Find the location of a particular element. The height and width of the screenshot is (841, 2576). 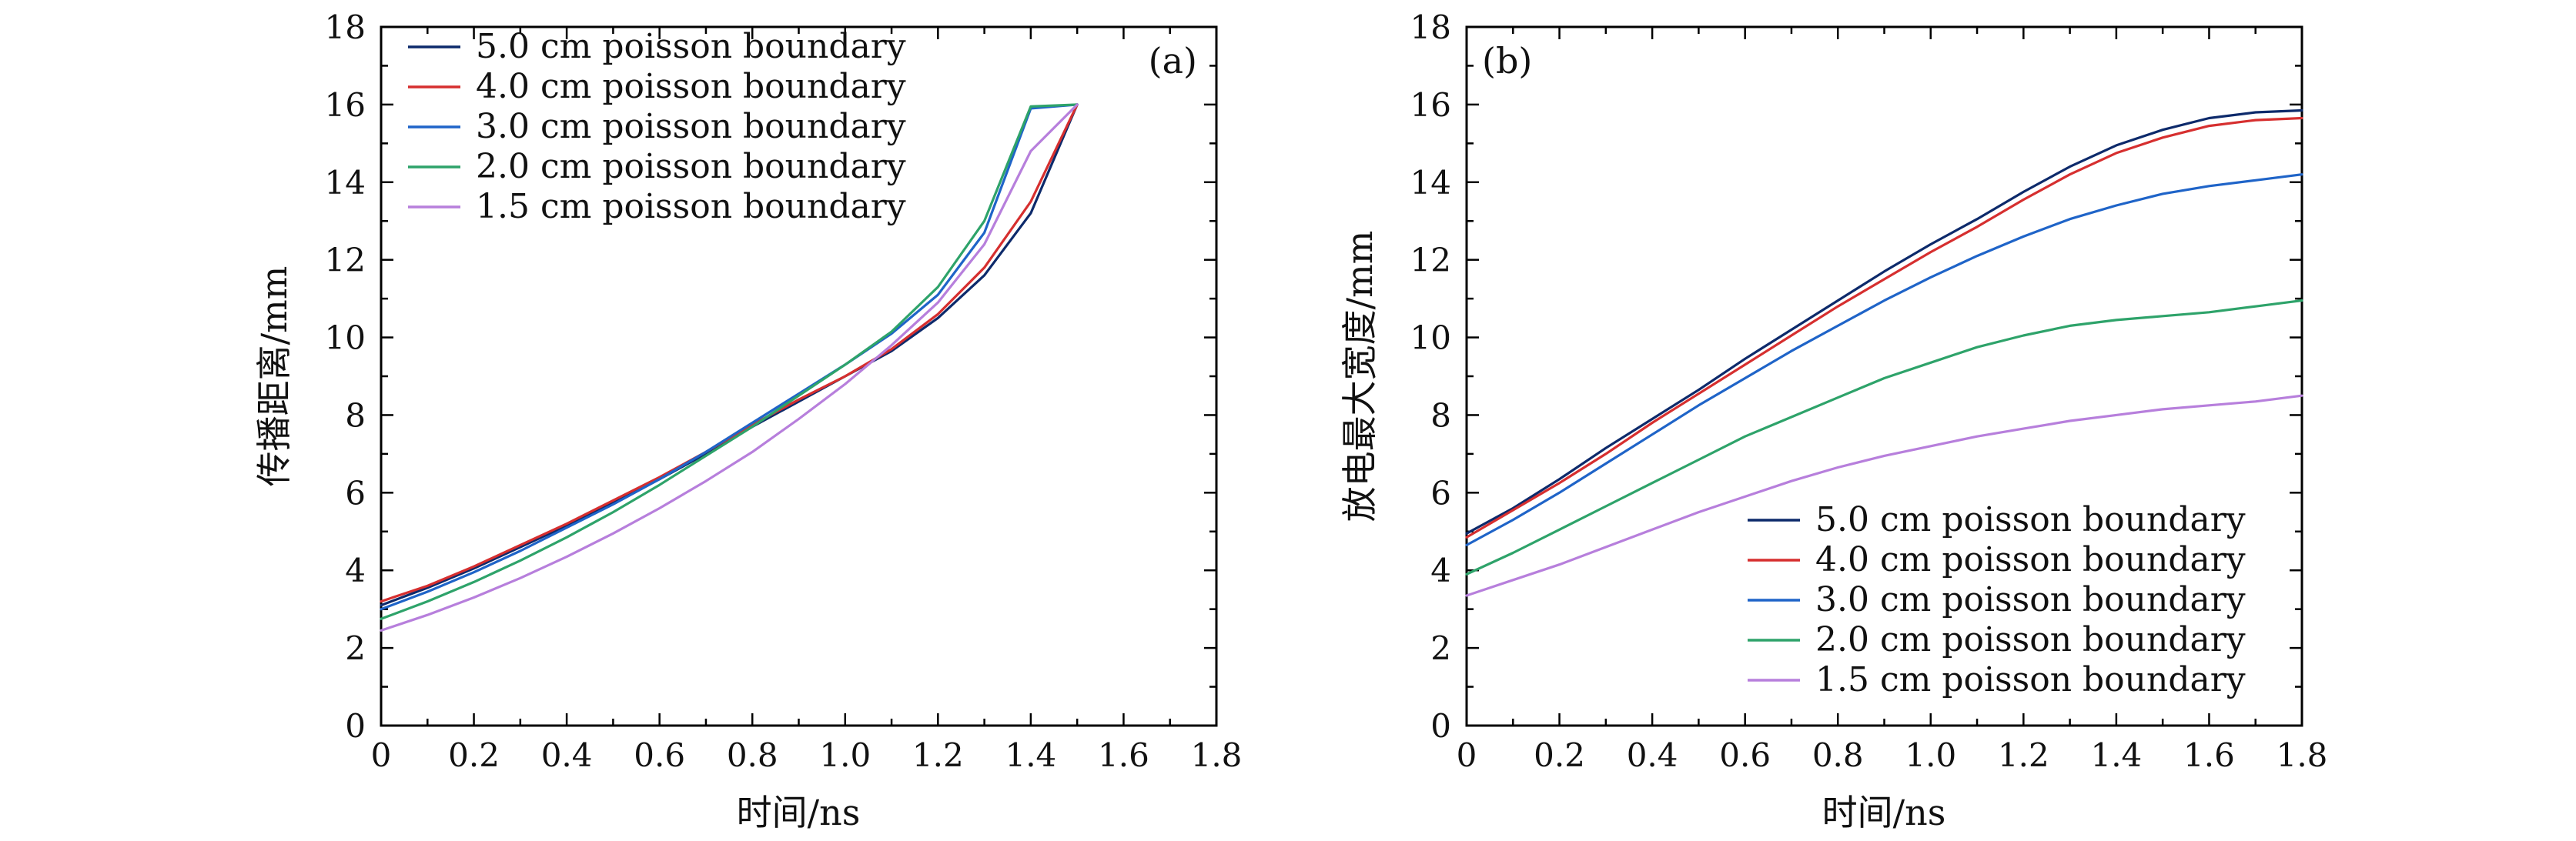

y-tick-label-b: 4 is located at coordinates (1441, 571).